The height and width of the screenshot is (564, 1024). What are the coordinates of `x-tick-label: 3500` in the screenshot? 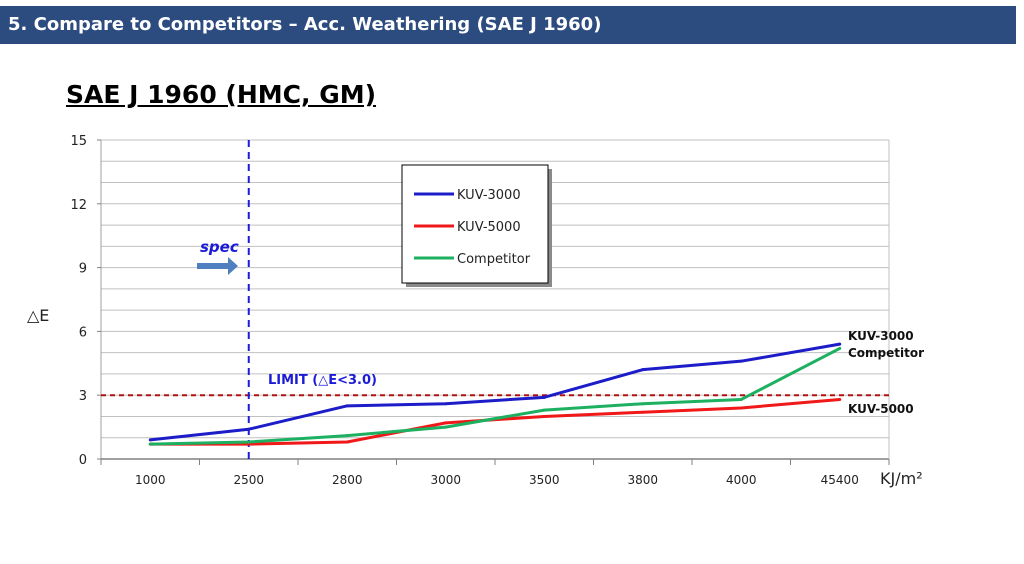 It's located at (544, 480).